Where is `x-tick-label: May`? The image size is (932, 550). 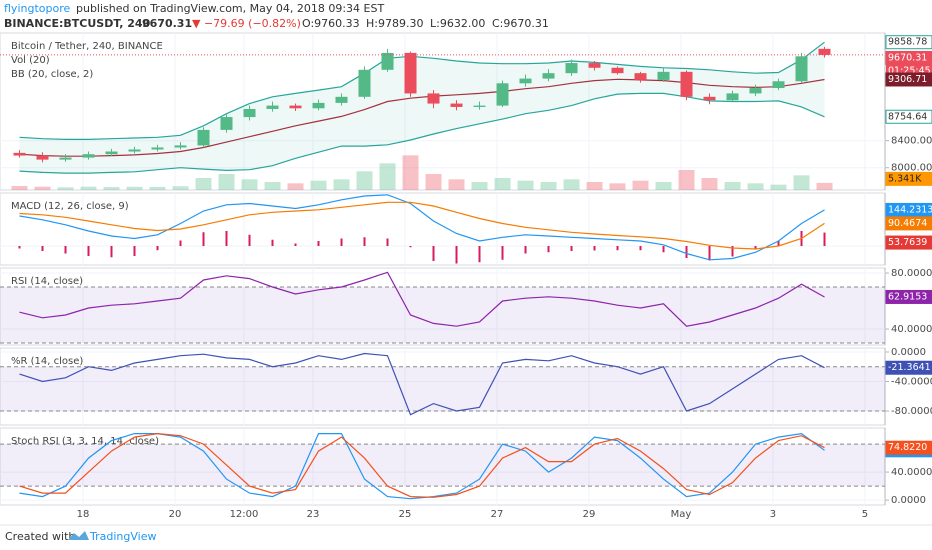 x-tick-label: May is located at coordinates (681, 514).